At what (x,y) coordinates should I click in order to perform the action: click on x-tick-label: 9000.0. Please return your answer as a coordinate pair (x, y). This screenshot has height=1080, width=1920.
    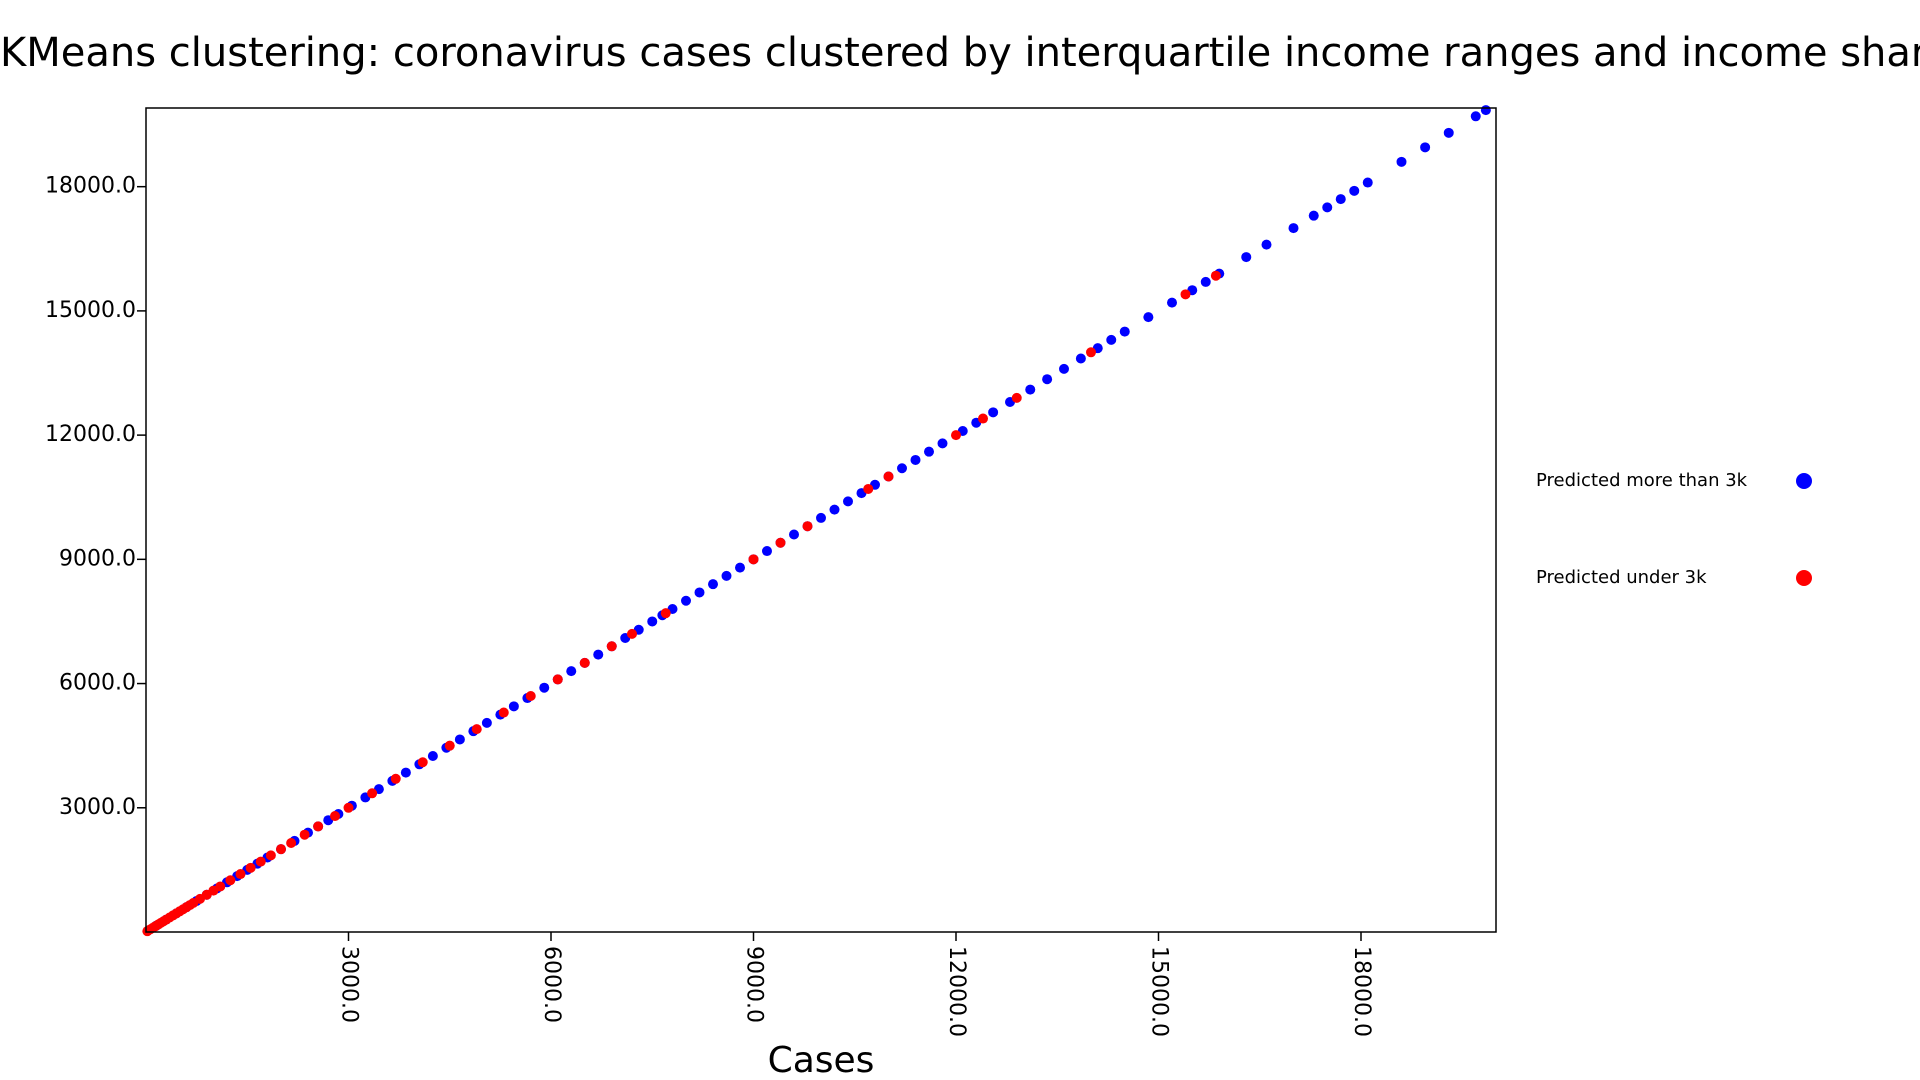
    Looking at the image, I should click on (754, 984).